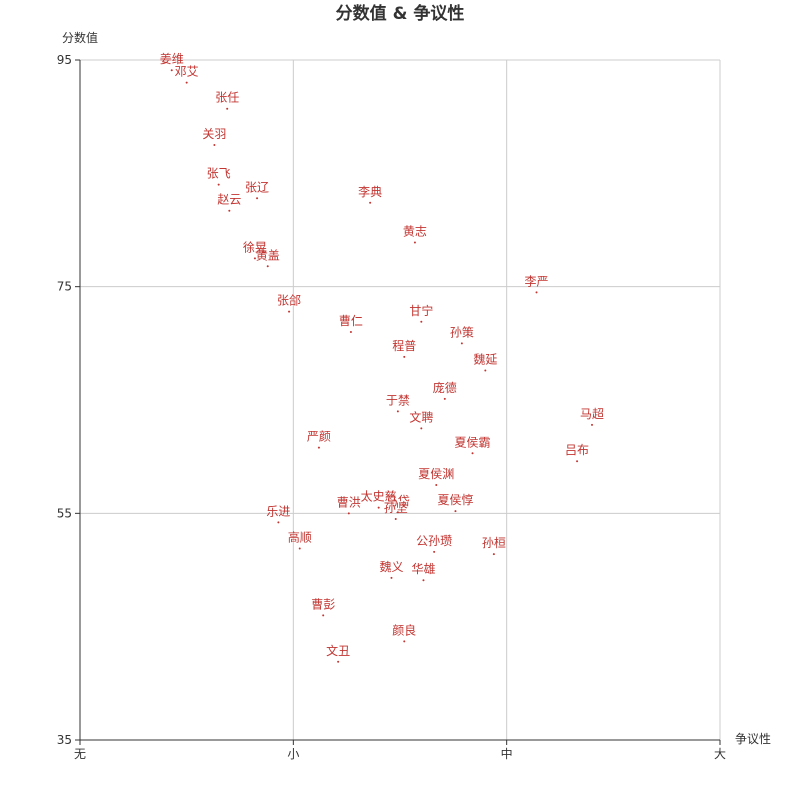 This screenshot has width=800, height=800. Describe the element at coordinates (423, 568) in the screenshot. I see `data-point-label: 华雄` at that location.